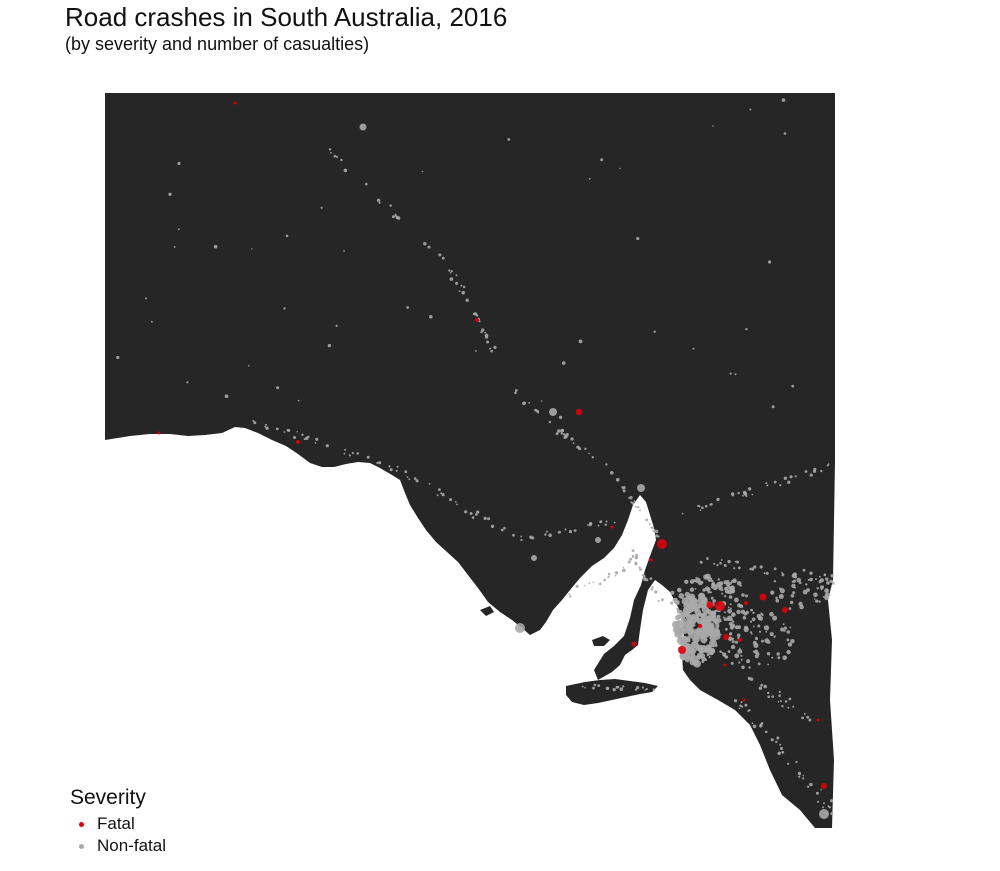 The width and height of the screenshot is (1000, 871). Describe the element at coordinates (487, 611) in the screenshot. I see `small-island` at that location.